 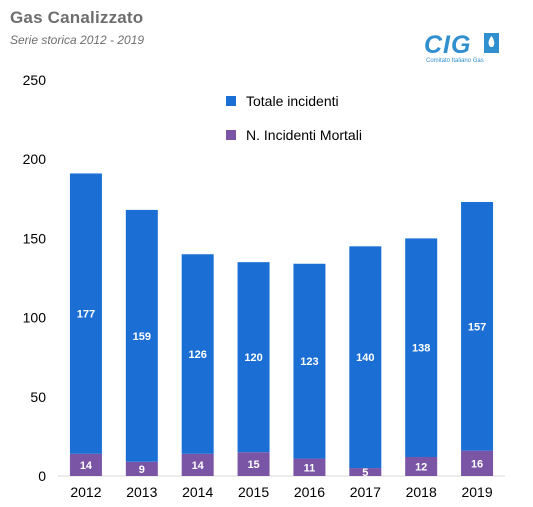 I want to click on legend-swatch-fatal, so click(x=231, y=135).